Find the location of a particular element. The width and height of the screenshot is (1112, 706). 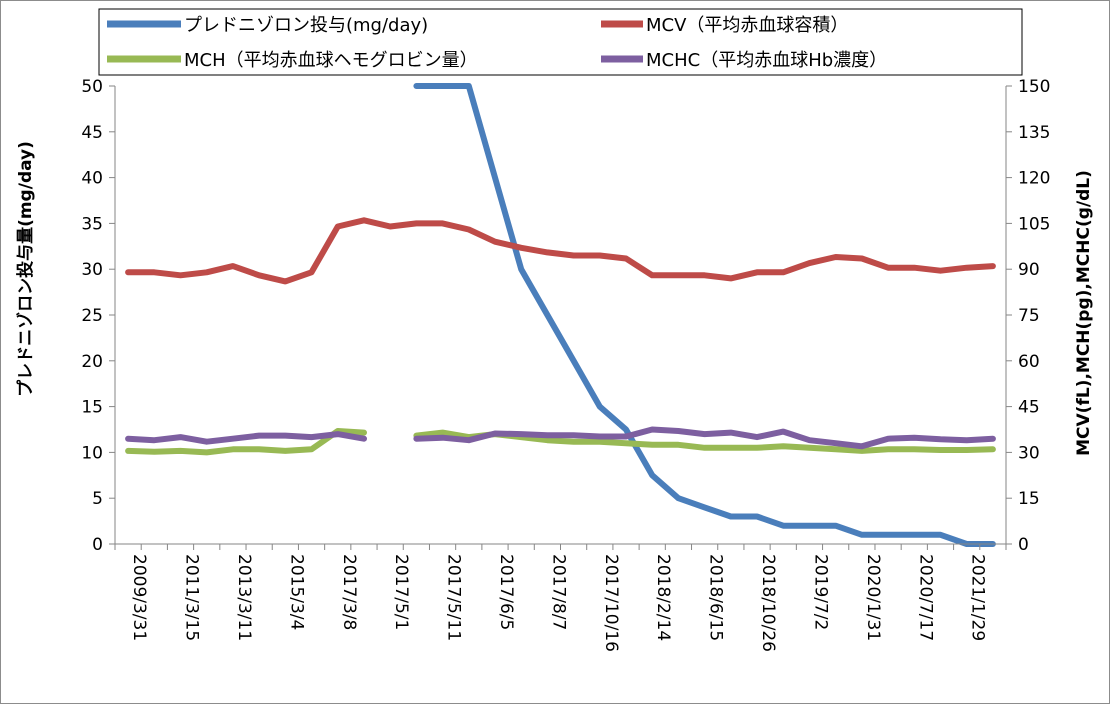

y-tick-label-left: 25 is located at coordinates (92, 316).